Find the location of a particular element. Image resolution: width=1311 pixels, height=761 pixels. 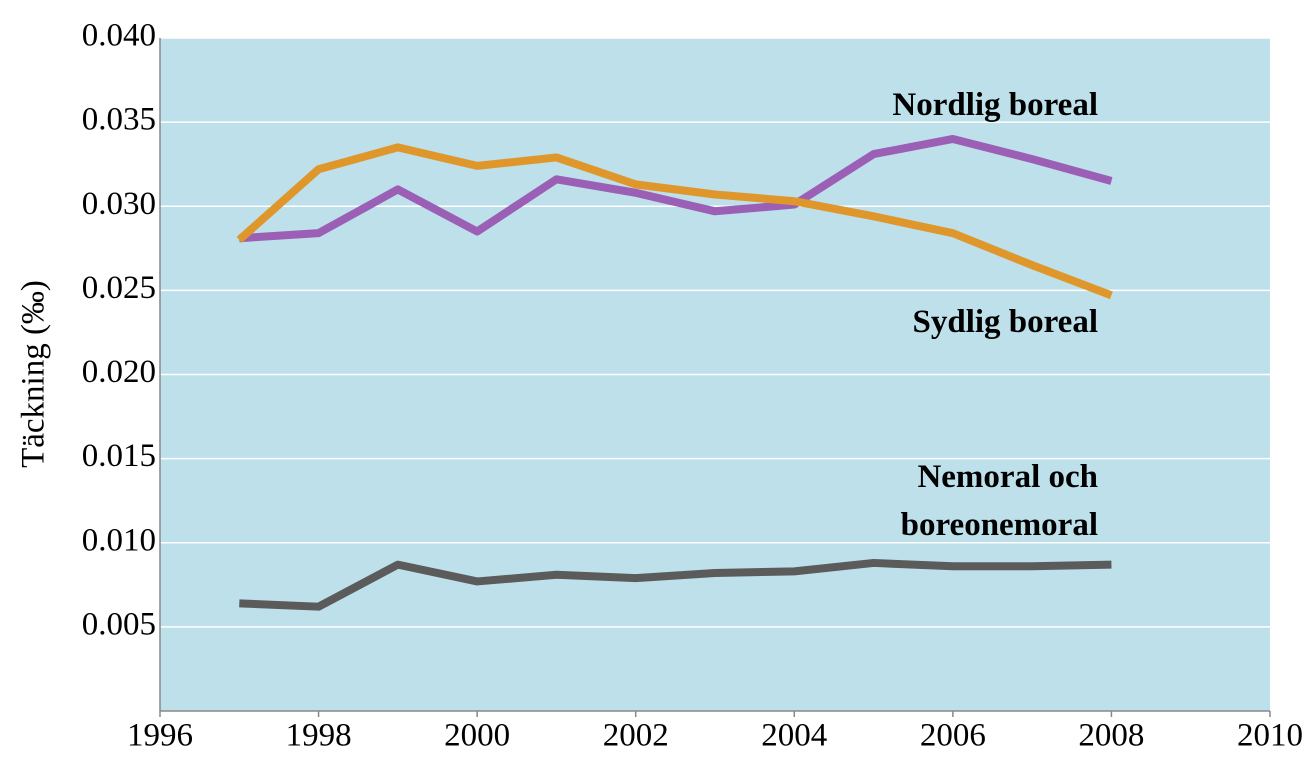

x-tick-label: 2002 is located at coordinates (636, 736).